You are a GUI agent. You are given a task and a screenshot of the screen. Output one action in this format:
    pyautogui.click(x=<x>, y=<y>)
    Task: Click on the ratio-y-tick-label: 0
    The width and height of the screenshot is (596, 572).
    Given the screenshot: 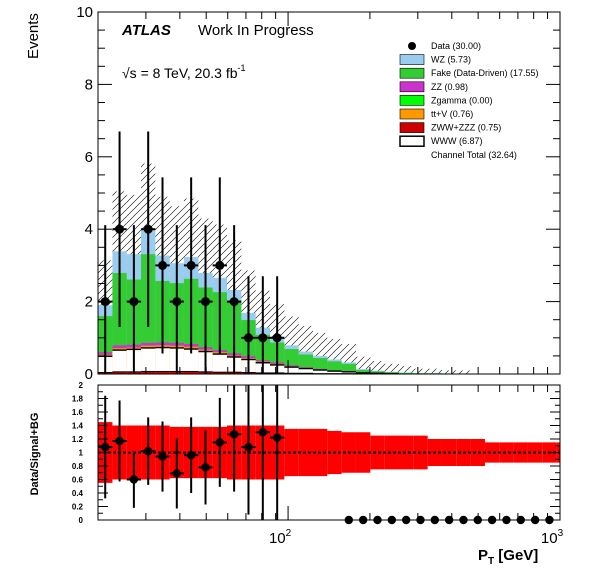 What is the action you would take?
    pyautogui.click(x=81, y=520)
    